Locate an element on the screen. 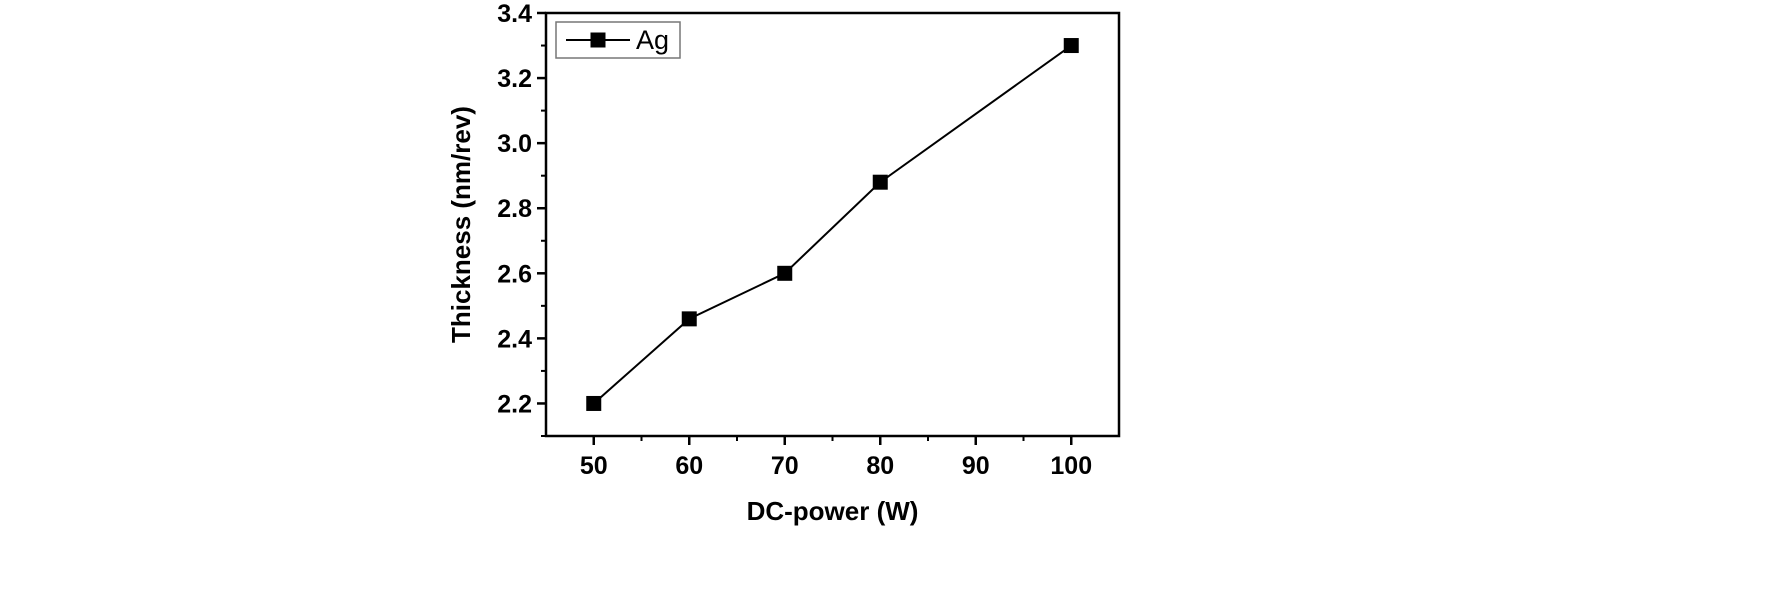 Image resolution: width=1772 pixels, height=593 pixels. y-tick-label: 3.2 is located at coordinates (514, 79).